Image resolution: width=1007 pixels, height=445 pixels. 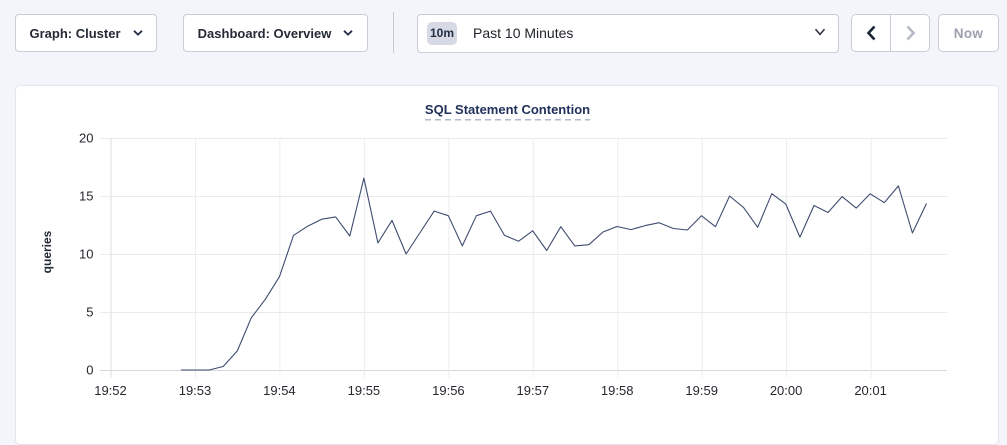 I want to click on svg-text: 19:53, so click(x=195, y=390).